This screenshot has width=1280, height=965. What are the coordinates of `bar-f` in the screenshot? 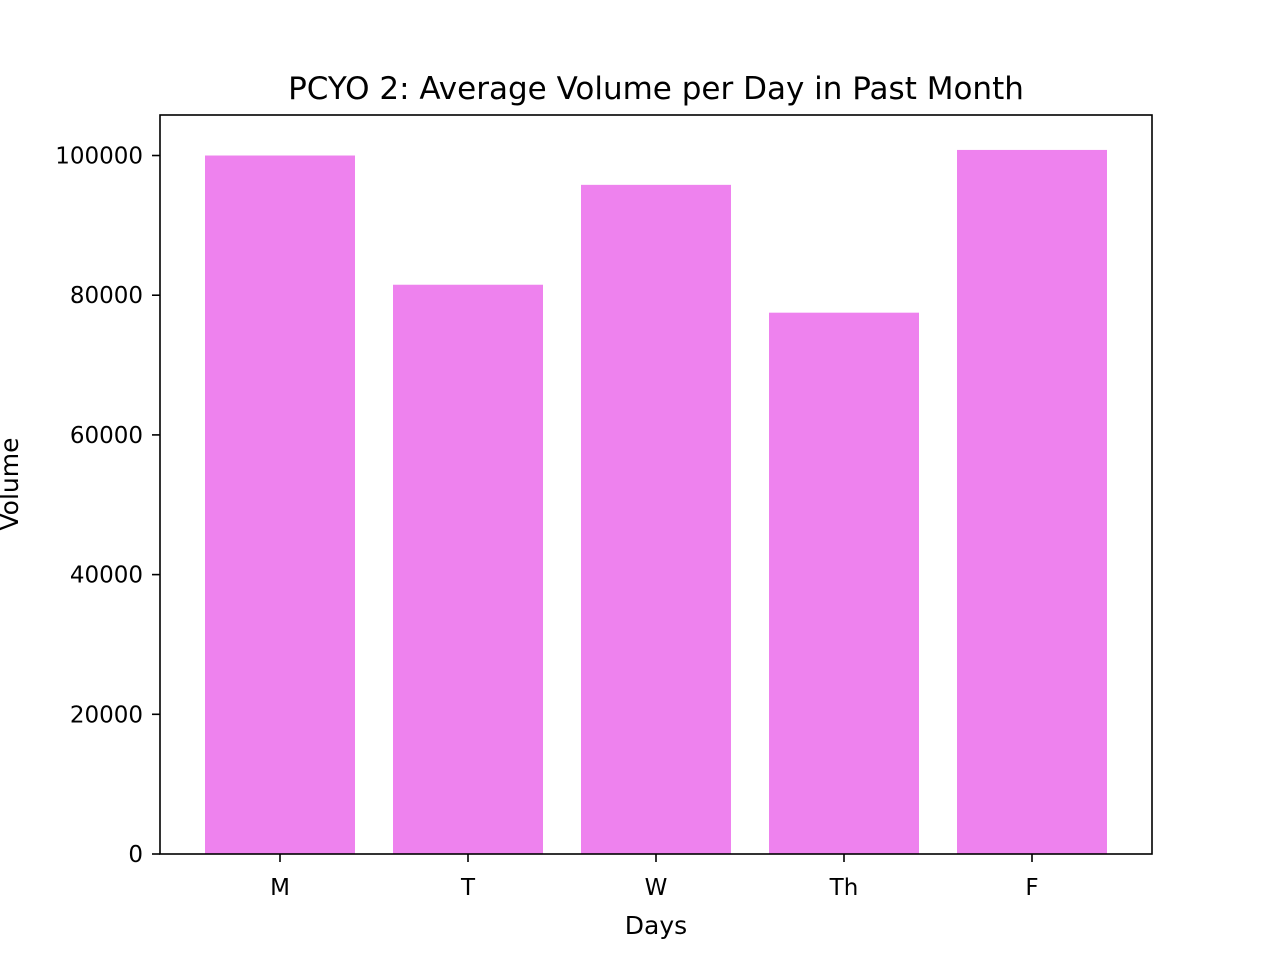 It's located at (1032, 502).